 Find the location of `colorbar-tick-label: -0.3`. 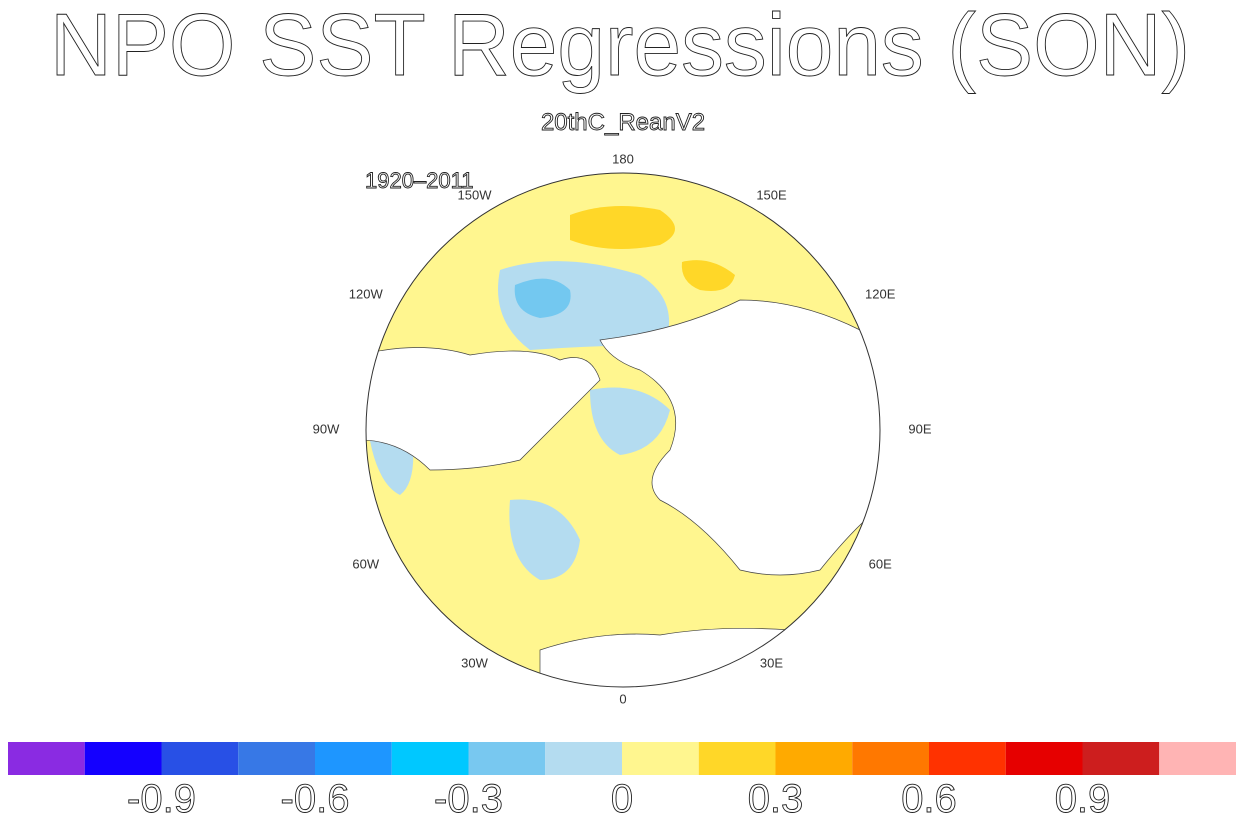

colorbar-tick-label: -0.3 is located at coordinates (468, 799).